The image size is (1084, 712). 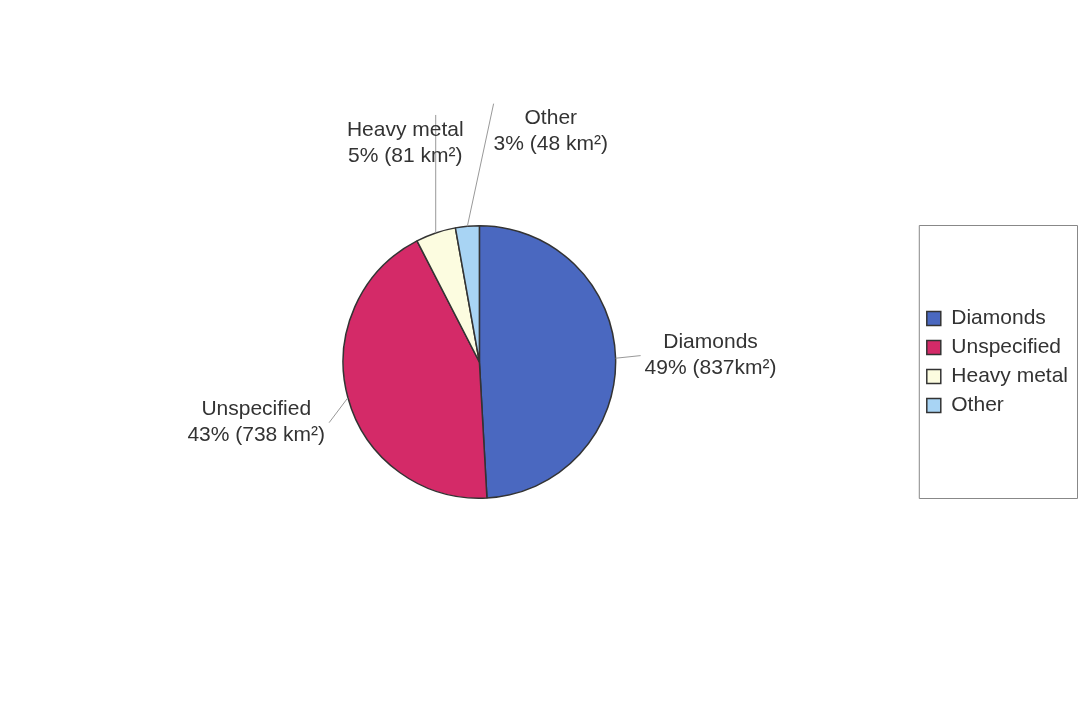 What do you see at coordinates (256, 434) in the screenshot?
I see `data-label: 43% (738 km²)` at bounding box center [256, 434].